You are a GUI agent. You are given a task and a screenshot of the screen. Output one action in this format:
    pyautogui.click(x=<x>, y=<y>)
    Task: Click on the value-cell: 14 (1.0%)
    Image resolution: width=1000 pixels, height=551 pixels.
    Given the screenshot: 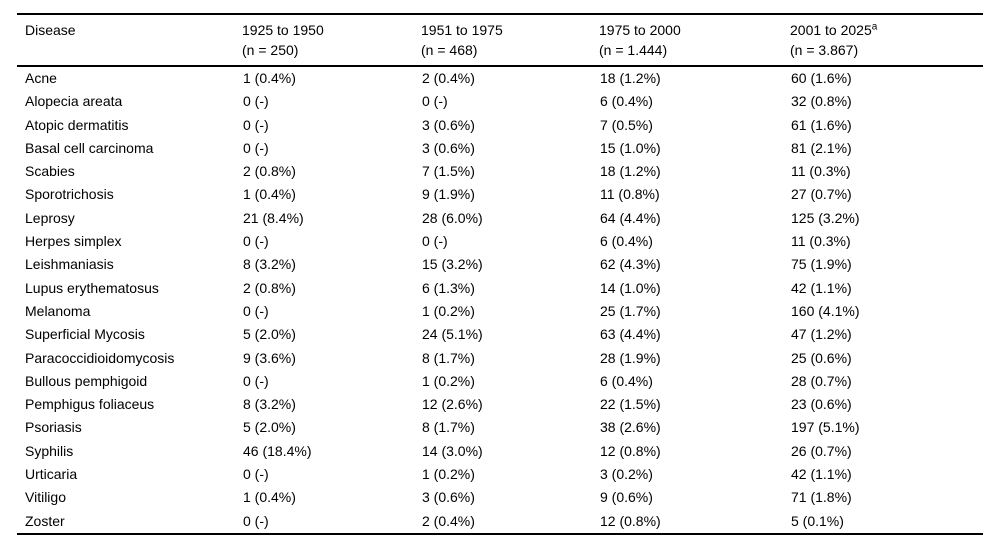 What is the action you would take?
    pyautogui.click(x=630, y=287)
    